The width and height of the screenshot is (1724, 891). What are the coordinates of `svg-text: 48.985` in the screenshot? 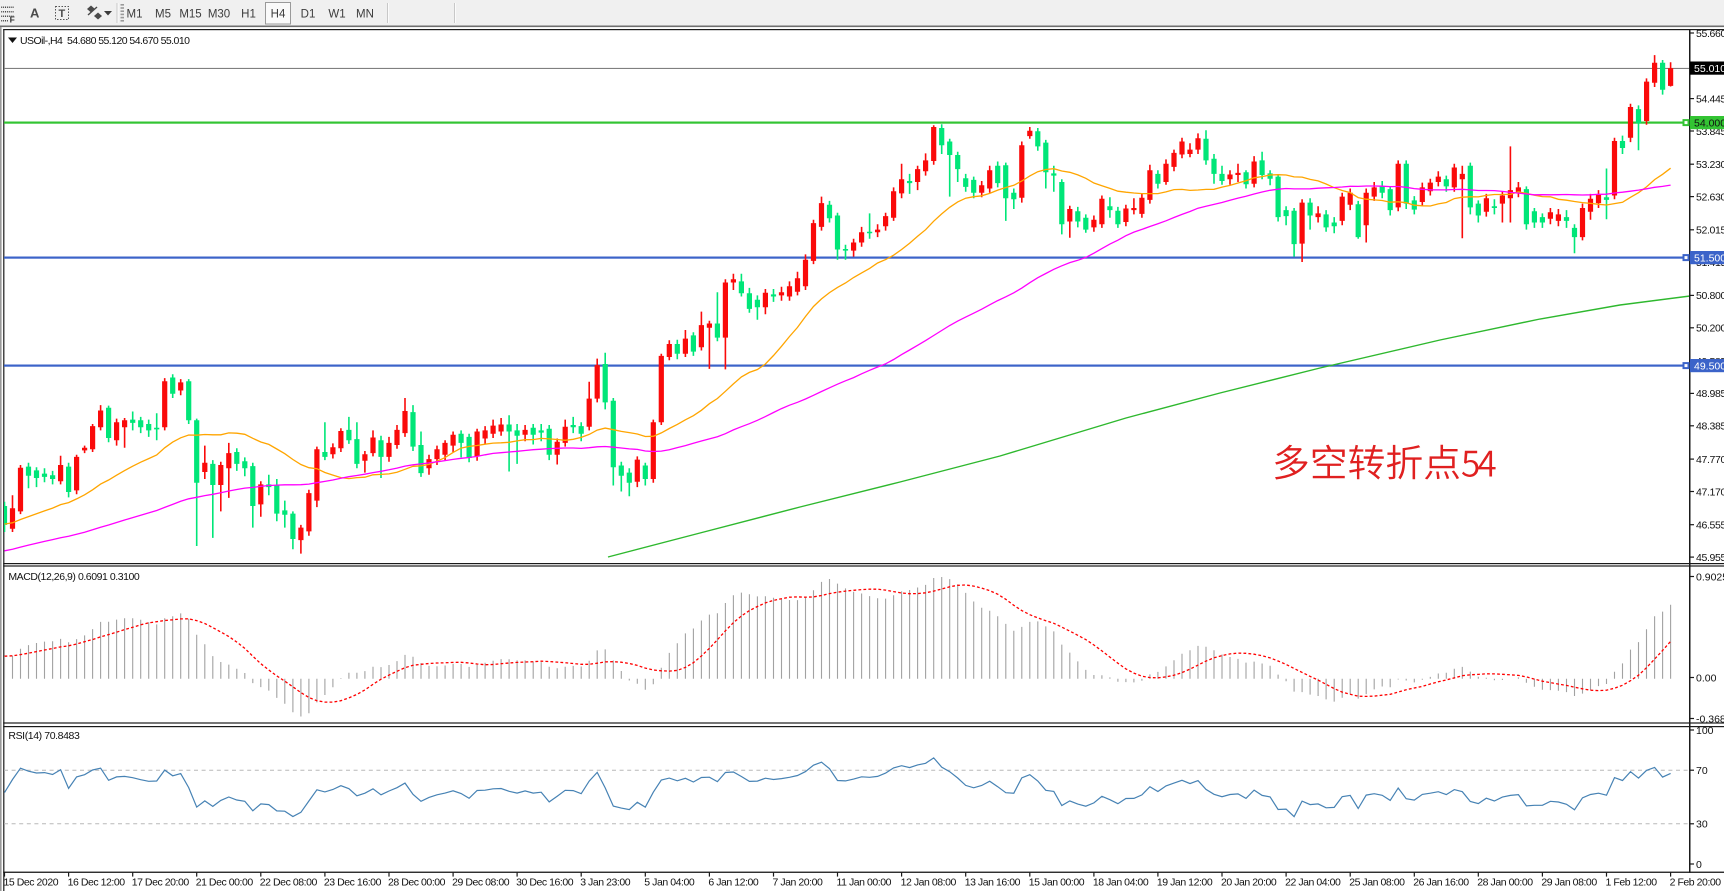 It's located at (1710, 394).